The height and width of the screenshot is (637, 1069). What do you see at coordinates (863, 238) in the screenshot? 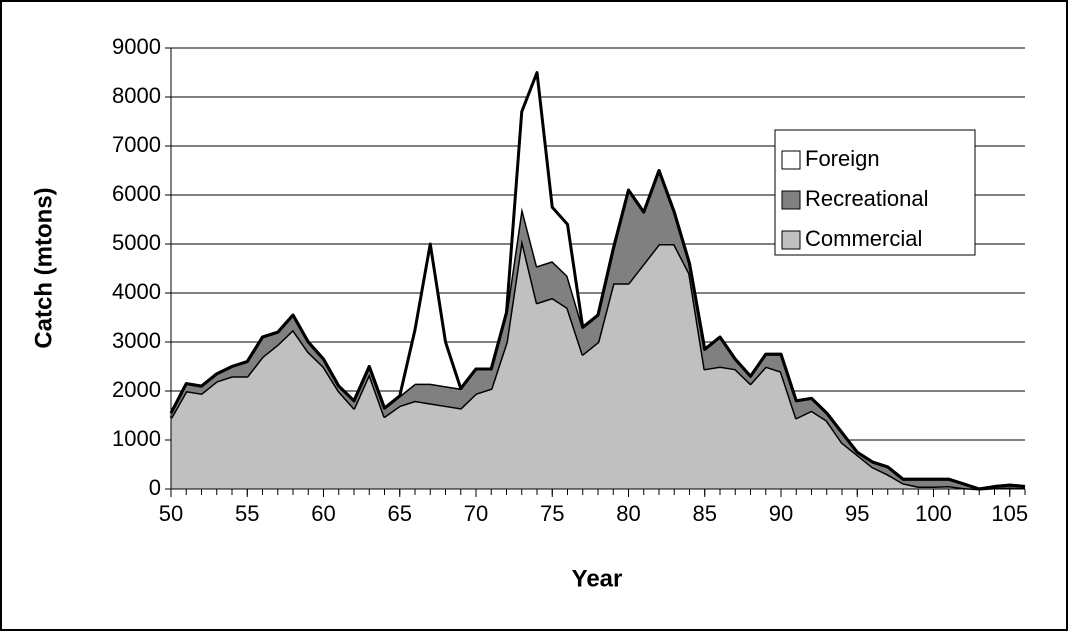
I see `legend-label: Commercial` at bounding box center [863, 238].